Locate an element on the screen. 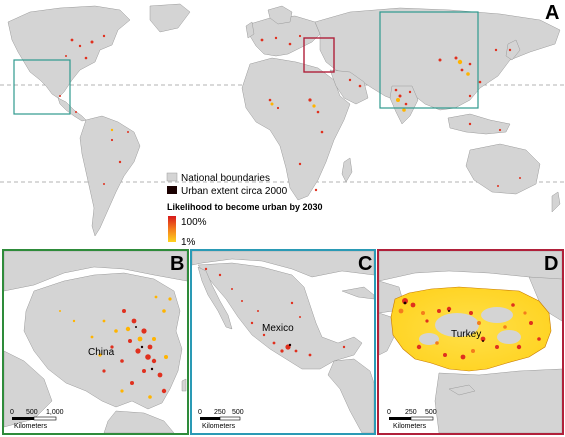 This screenshot has height=437, width=565. panel-d-frame: 0 250 500 Kilometers Turkey is located at coordinates (470, 342).